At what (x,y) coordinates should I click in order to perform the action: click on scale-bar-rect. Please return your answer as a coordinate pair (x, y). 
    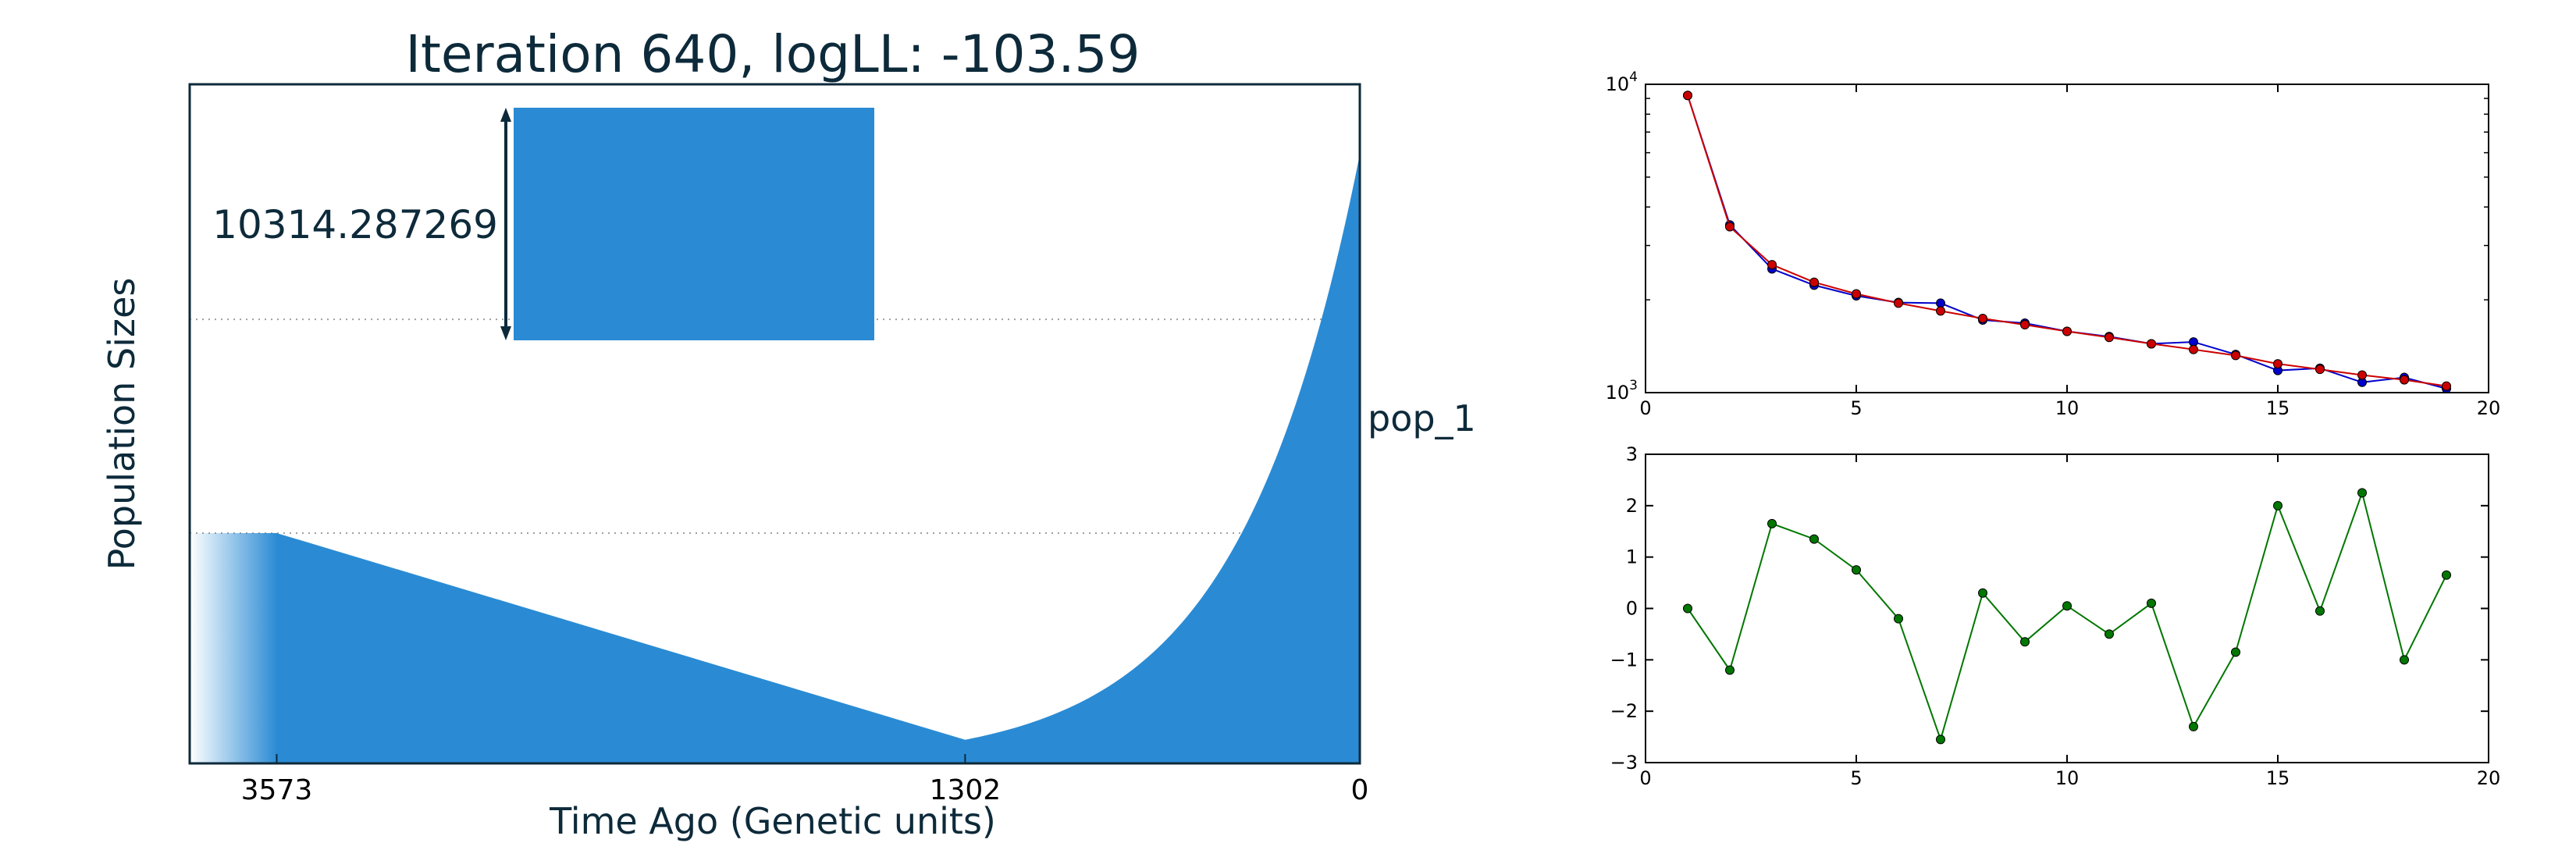
    Looking at the image, I should click on (694, 224).